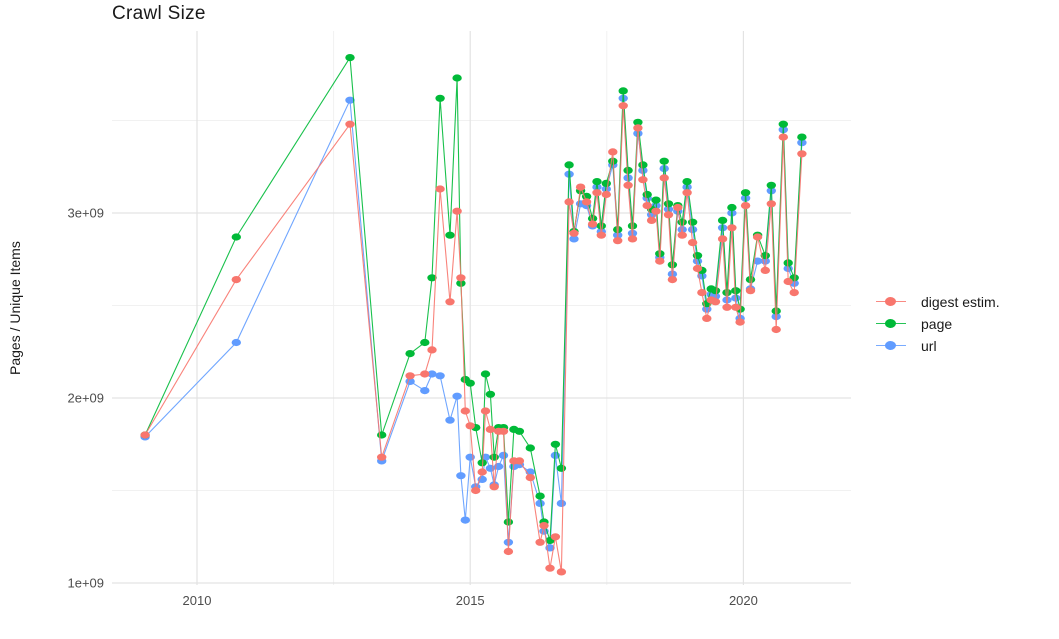  Describe the element at coordinates (85, 213) in the screenshot. I see `y-tick-label: 3e+09` at that location.